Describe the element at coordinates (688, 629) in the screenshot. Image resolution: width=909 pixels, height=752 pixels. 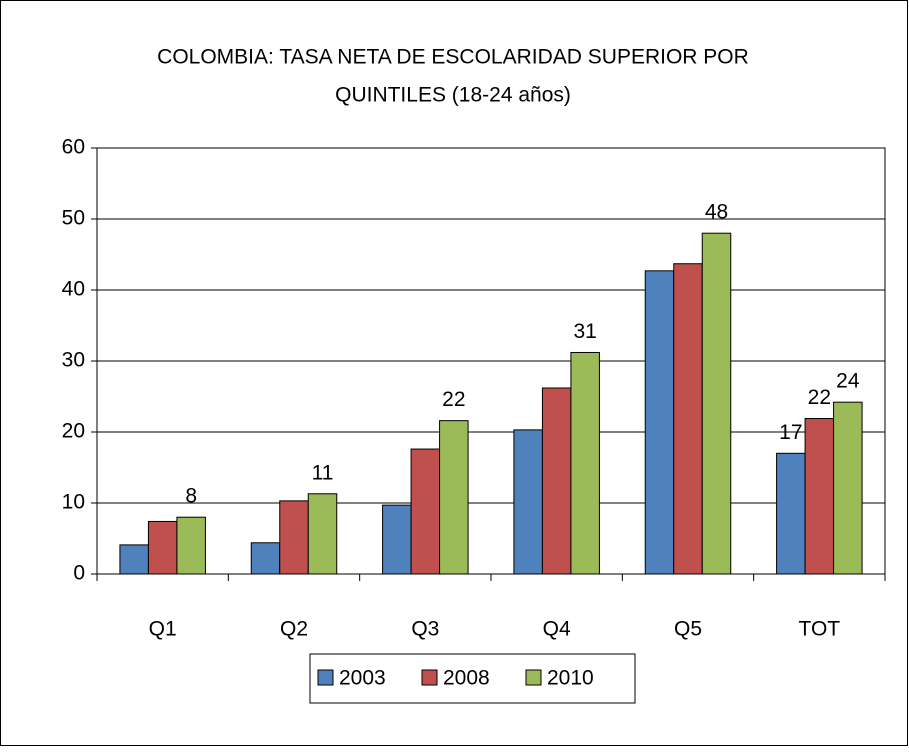
I see `x-tick-label: Q5` at that location.